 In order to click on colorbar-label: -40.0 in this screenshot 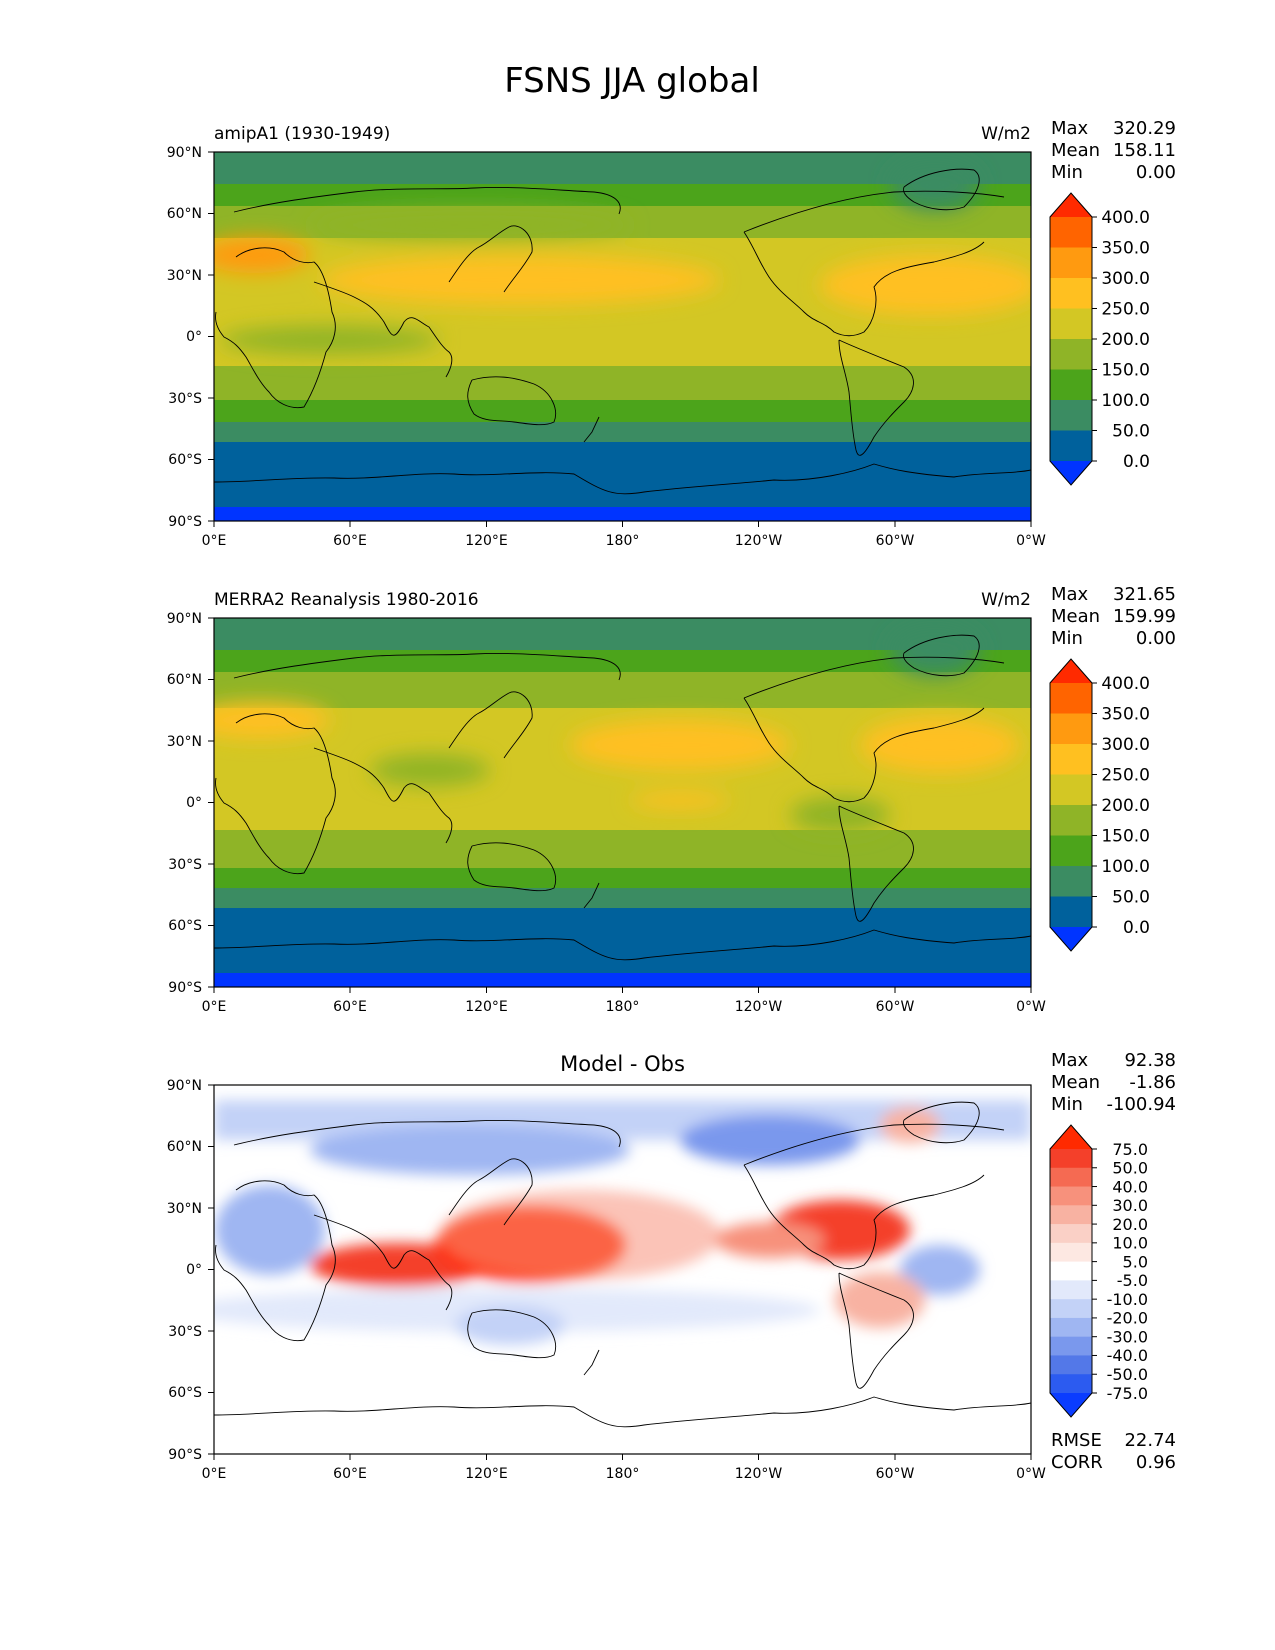, I will do `click(1127, 1355)`.